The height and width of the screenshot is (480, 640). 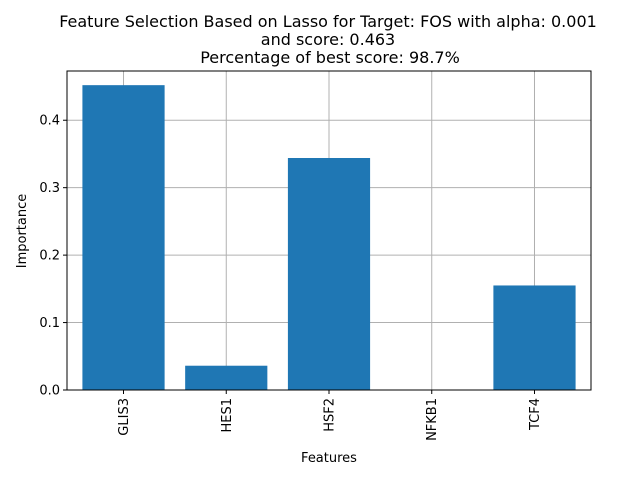 I want to click on bar-hsf2, so click(x=329, y=274).